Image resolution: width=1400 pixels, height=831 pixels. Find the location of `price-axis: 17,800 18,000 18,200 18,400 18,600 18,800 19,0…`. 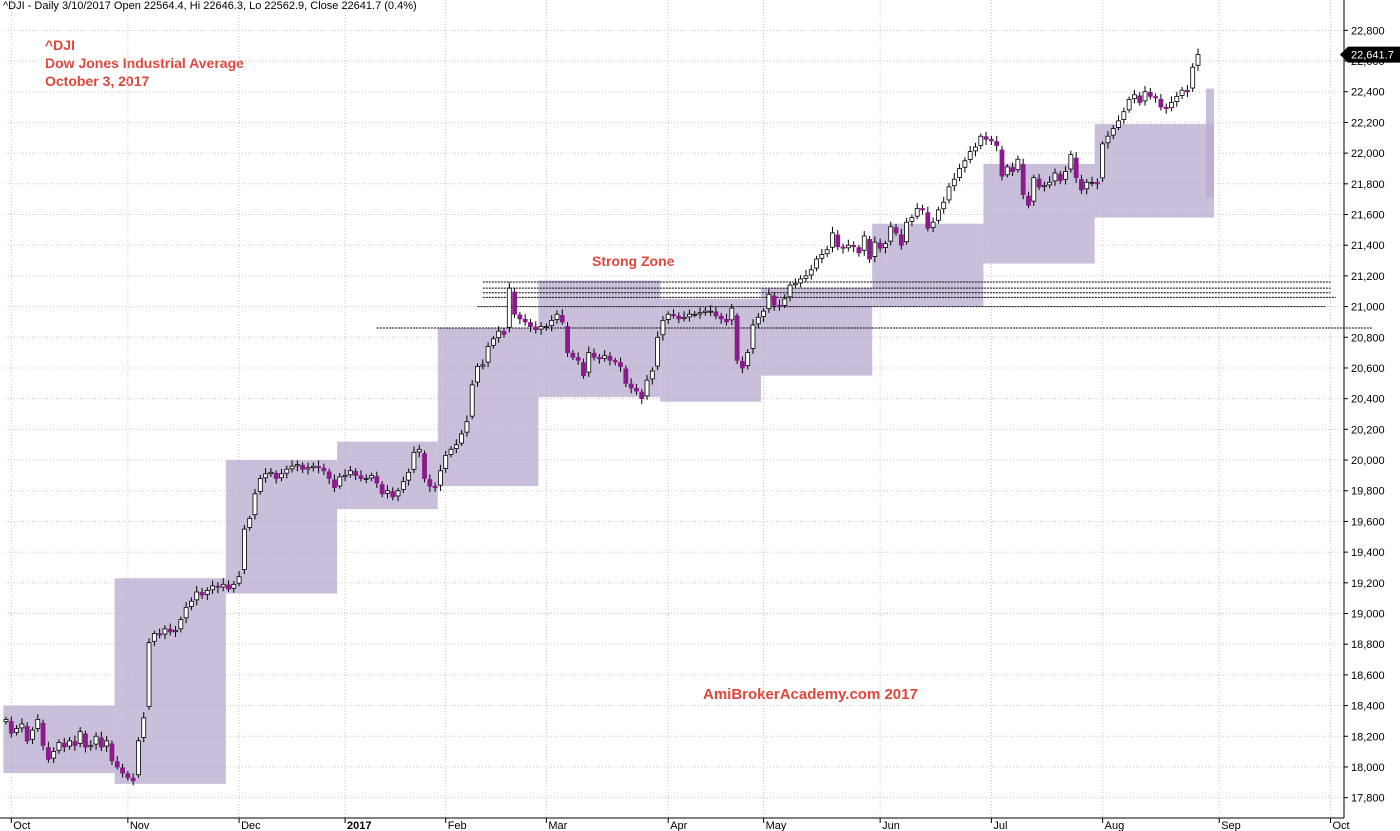

price-axis: 17,800 18,000 18,200 18,400 18,600 18,800 19,0… is located at coordinates (1370, 409).